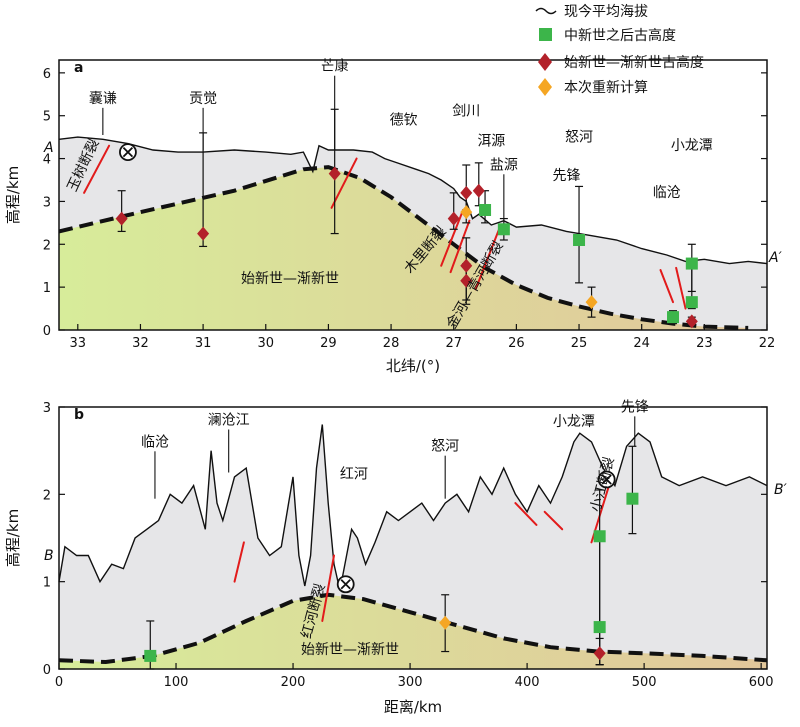 Image resolution: width=800 pixels, height=727 pixels. Describe the element at coordinates (47, 117) in the screenshot. I see `y-tick-label: 5` at that location.